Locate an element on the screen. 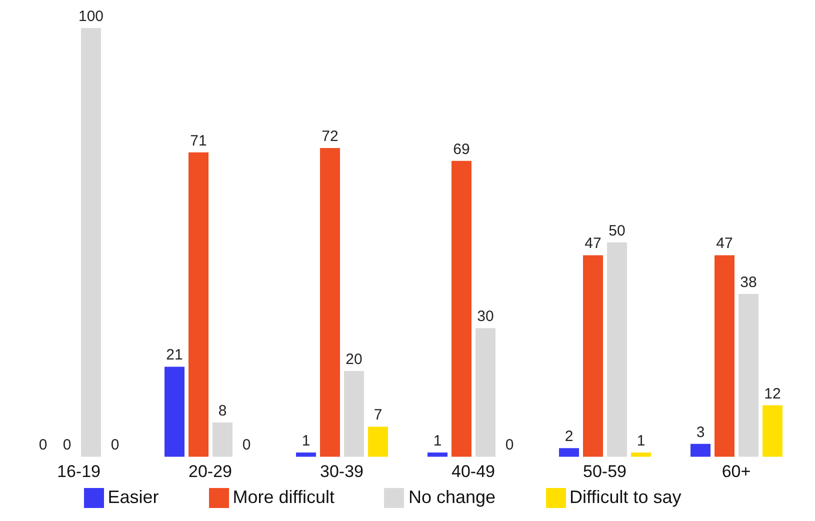 This screenshot has width=815, height=521. x-tick-label: 60+ is located at coordinates (736, 471).